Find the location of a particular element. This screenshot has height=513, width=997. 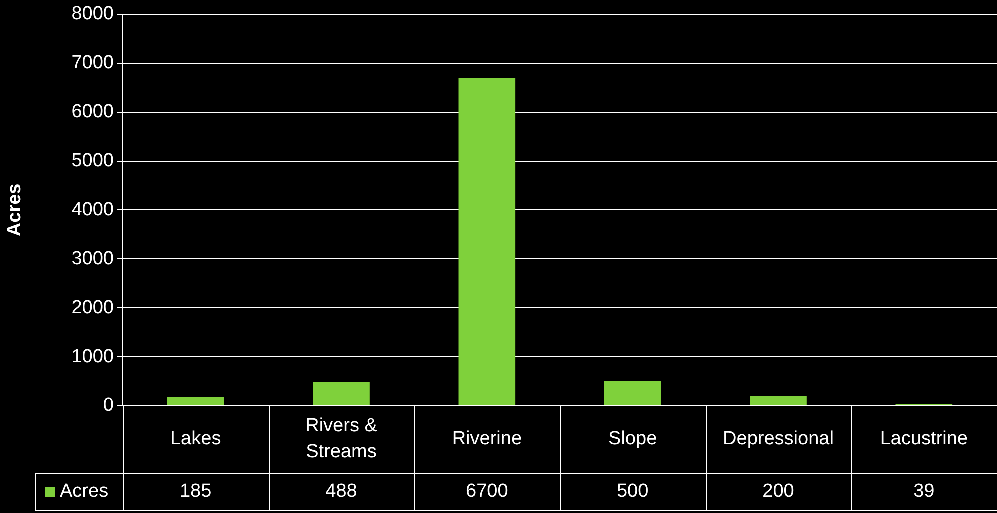

data-label: 39 is located at coordinates (924, 491).